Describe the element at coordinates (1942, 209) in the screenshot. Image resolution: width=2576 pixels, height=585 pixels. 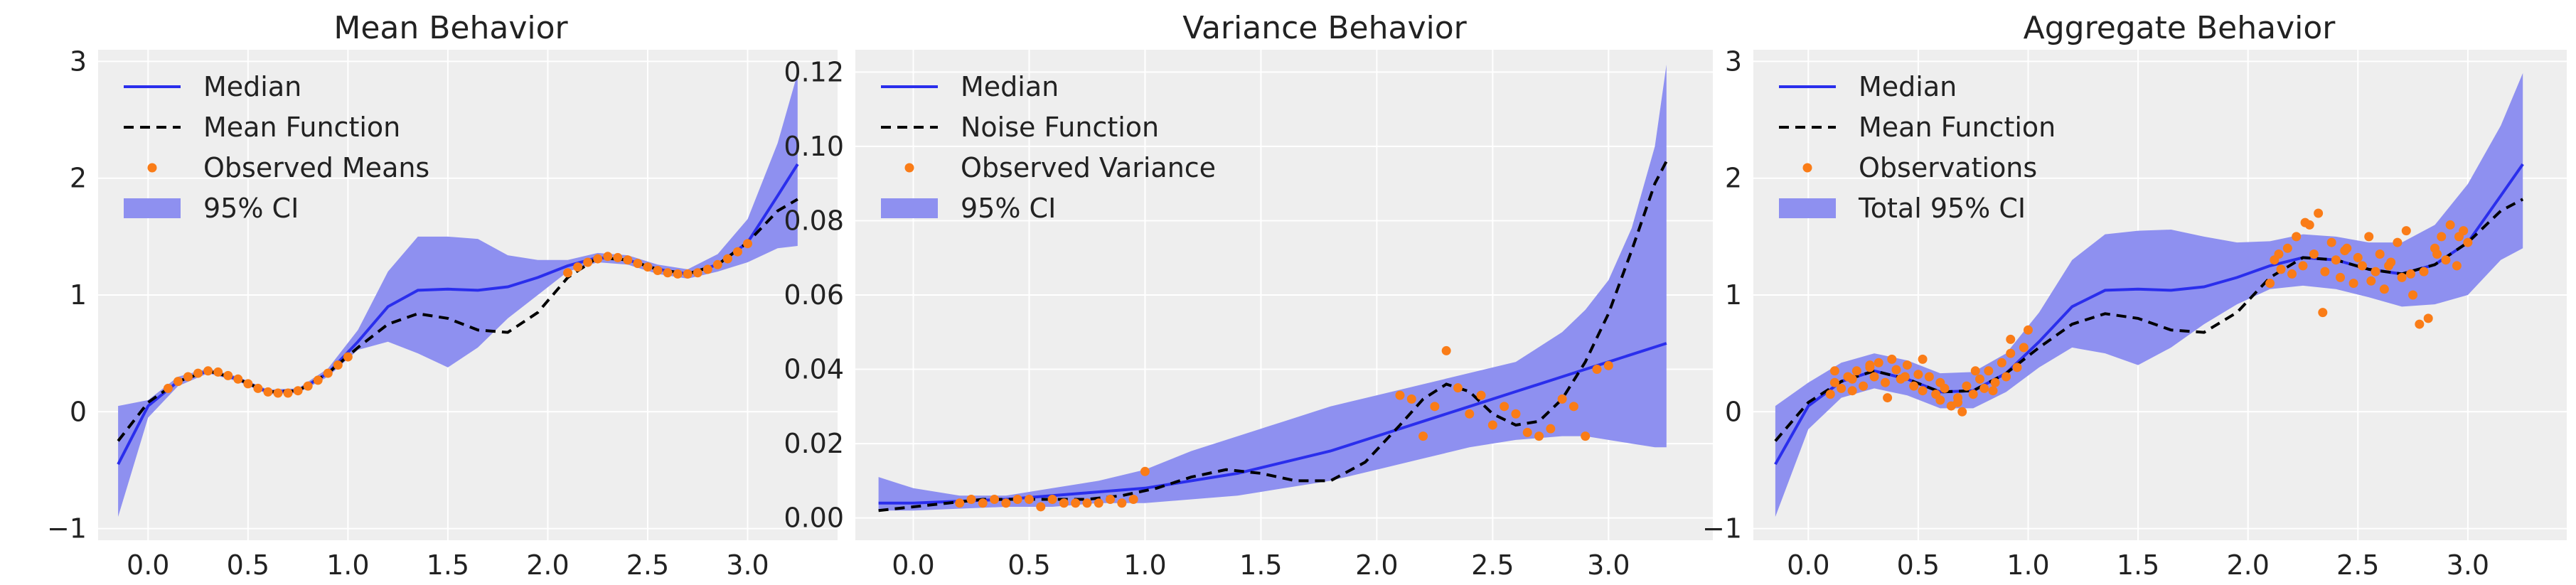
I see `legend-label: Total 95% CI` at that location.